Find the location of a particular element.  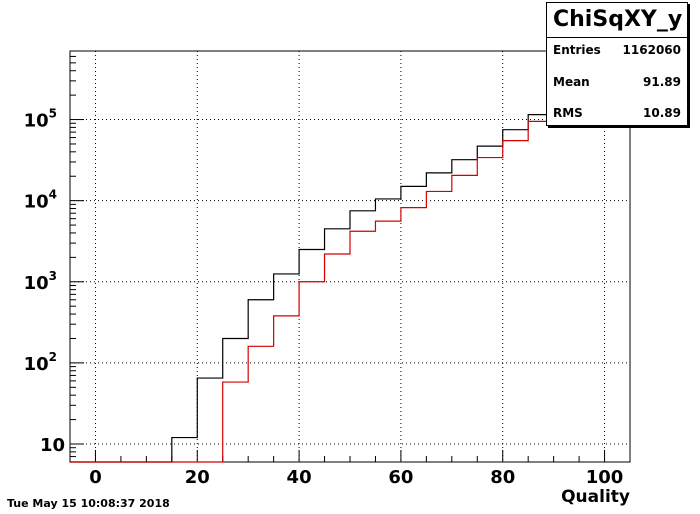

x-tick-label: 20 is located at coordinates (197, 477).